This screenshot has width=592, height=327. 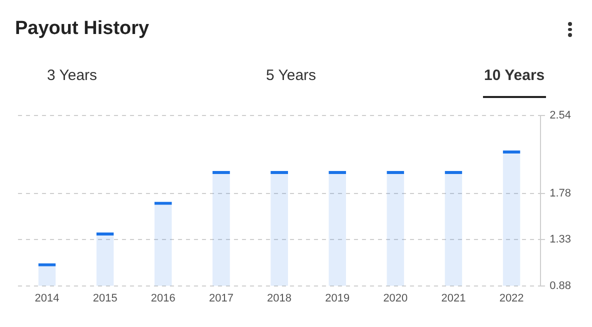 What do you see at coordinates (72, 75) in the screenshot?
I see `text: 3 Years` at bounding box center [72, 75].